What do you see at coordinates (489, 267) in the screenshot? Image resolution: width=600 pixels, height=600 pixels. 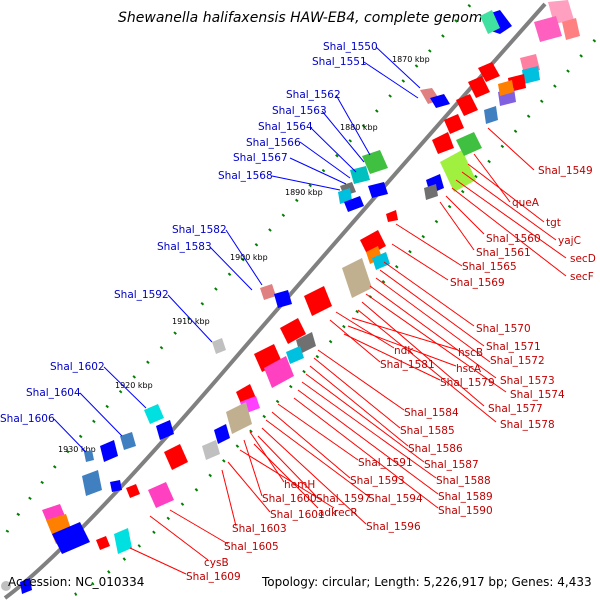 I see `gene-label: Shal_1565` at bounding box center [489, 267].